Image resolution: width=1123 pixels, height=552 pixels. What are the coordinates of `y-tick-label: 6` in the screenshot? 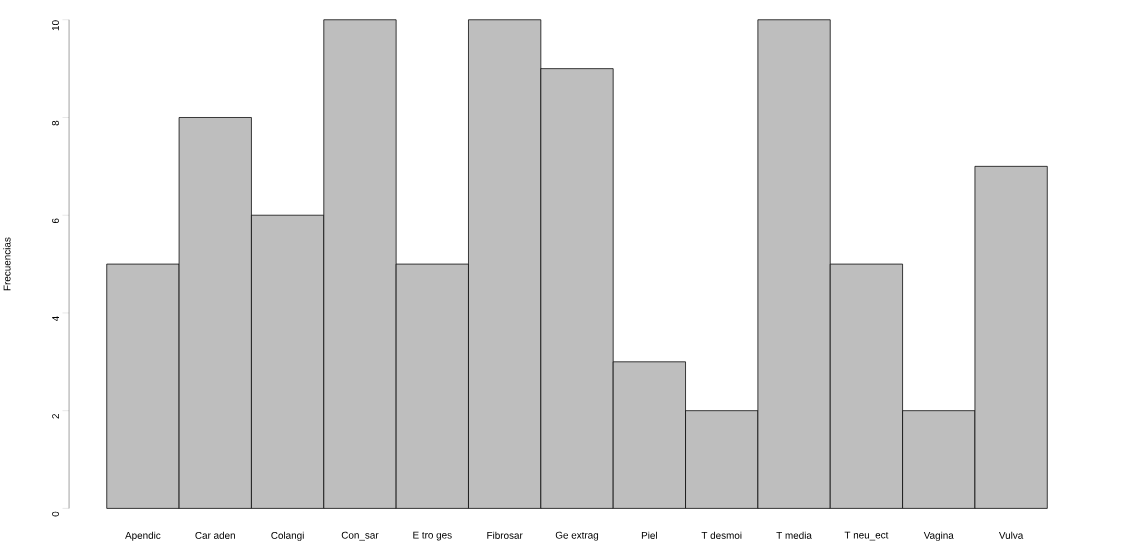 It's located at (56, 221).